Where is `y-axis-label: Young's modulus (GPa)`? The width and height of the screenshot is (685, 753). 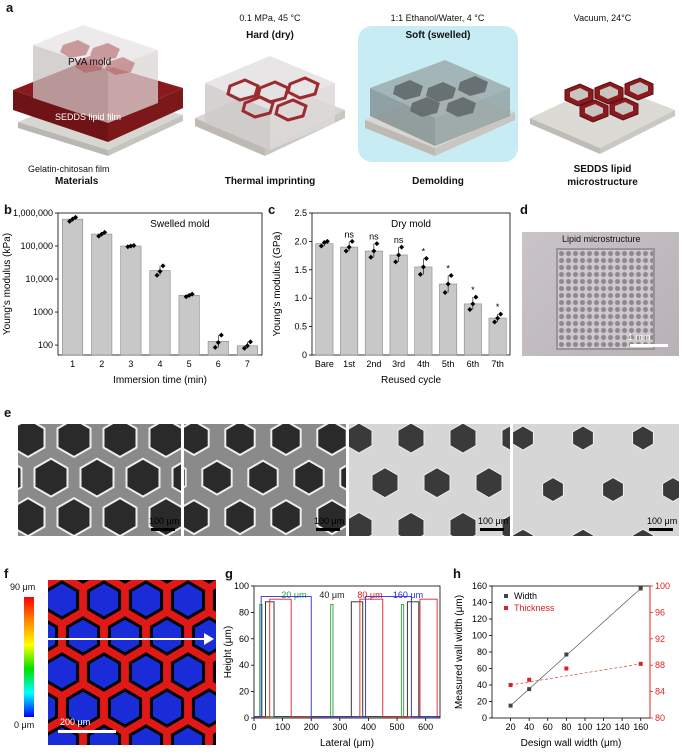
y-axis-label: Young's modulus (GPa) is located at coordinates (277, 284).